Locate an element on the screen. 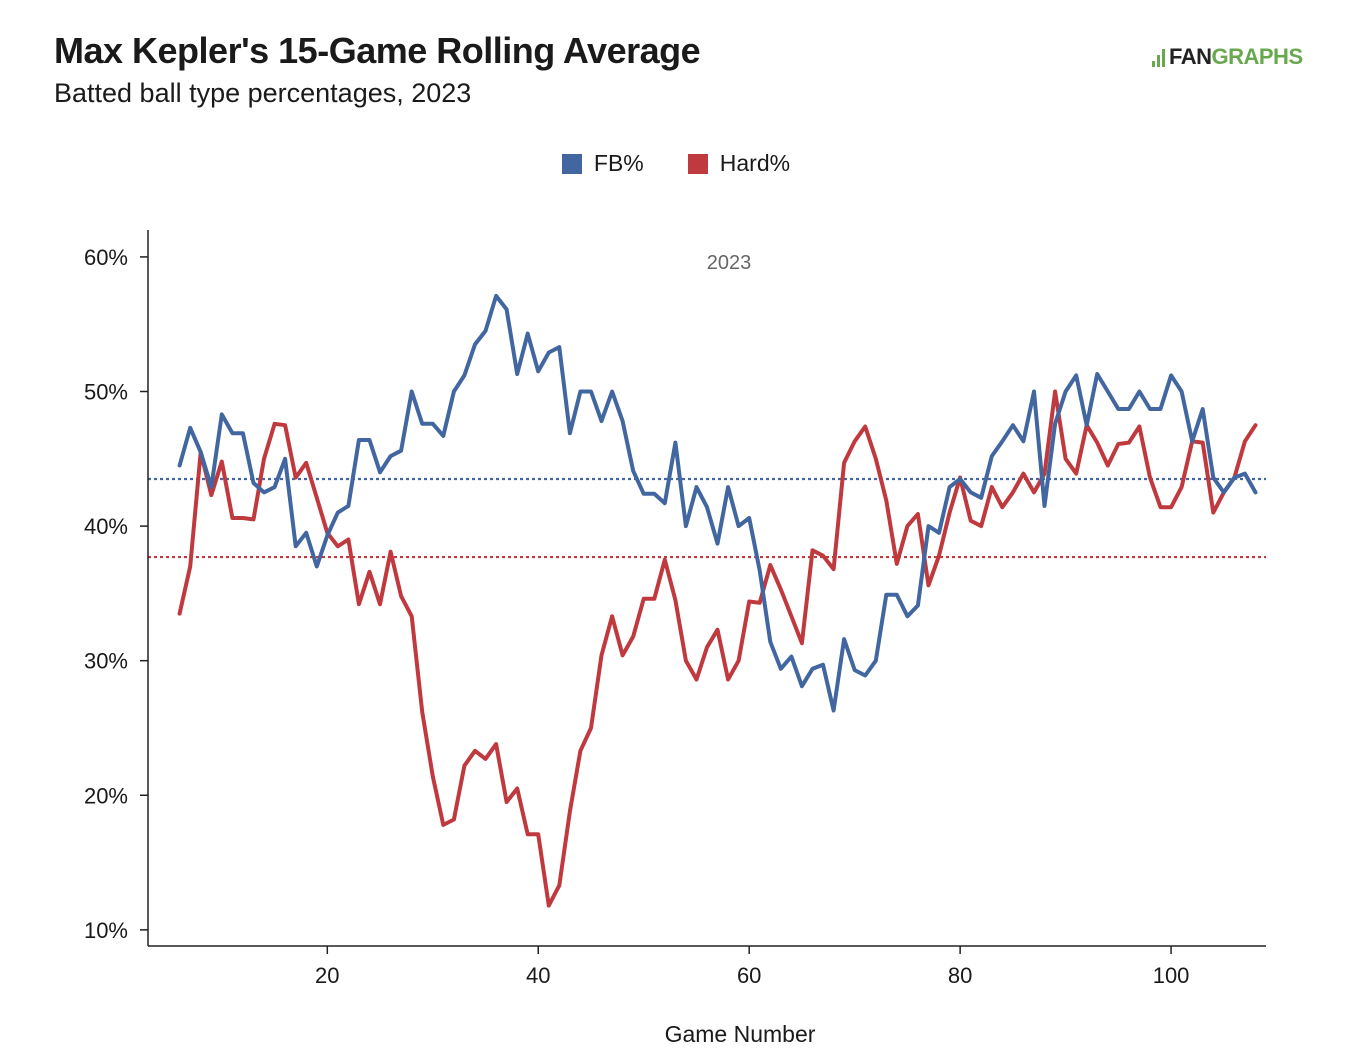 The width and height of the screenshot is (1352, 1050). legend-label-hard: Hard% is located at coordinates (755, 163).